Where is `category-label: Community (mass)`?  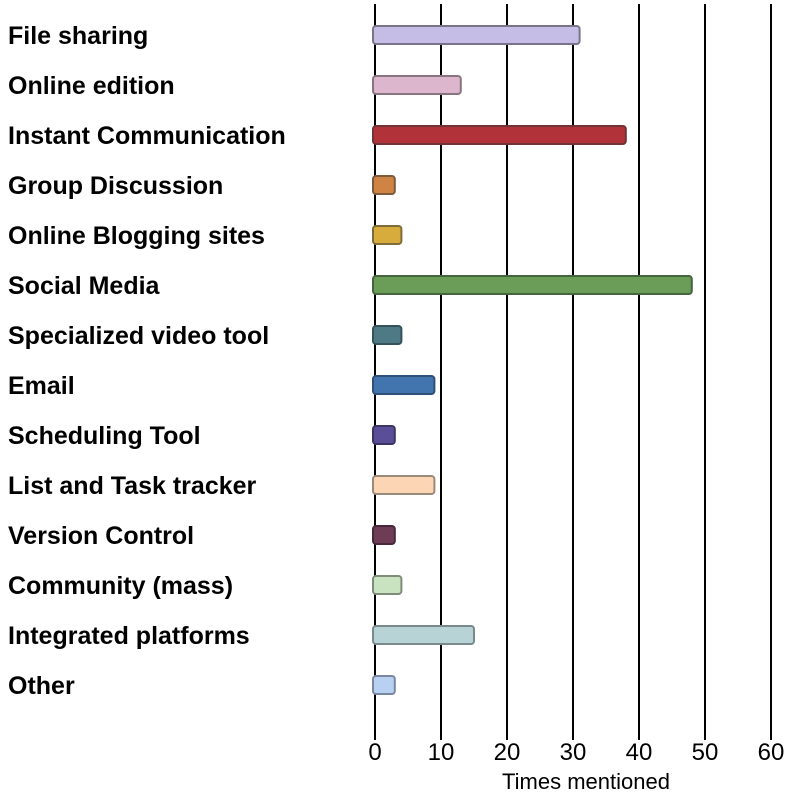 category-label: Community (mass) is located at coordinates (120, 586).